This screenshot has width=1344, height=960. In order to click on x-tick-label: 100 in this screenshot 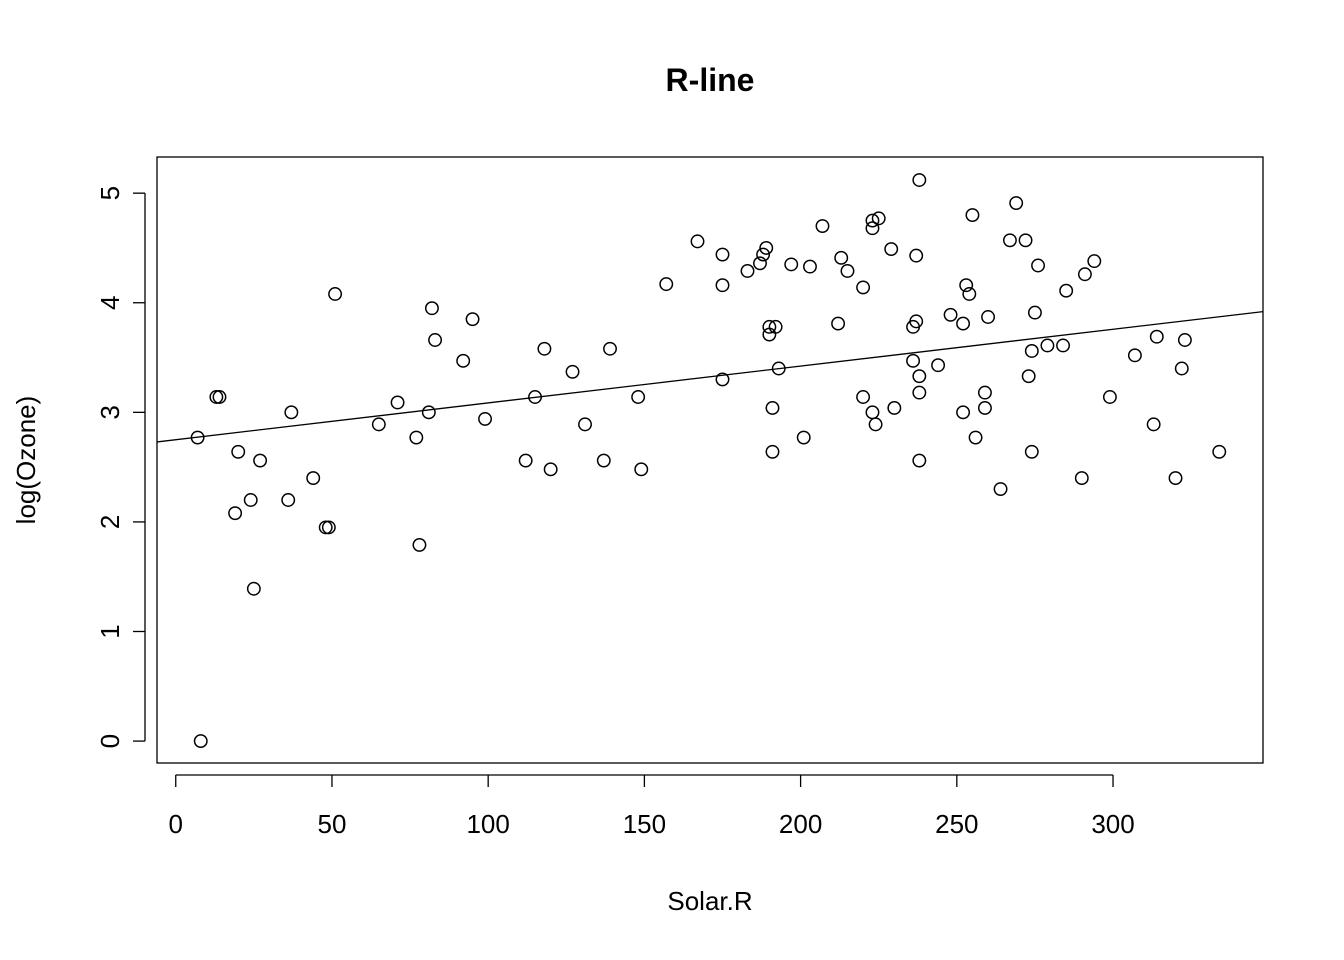, I will do `click(487, 824)`.